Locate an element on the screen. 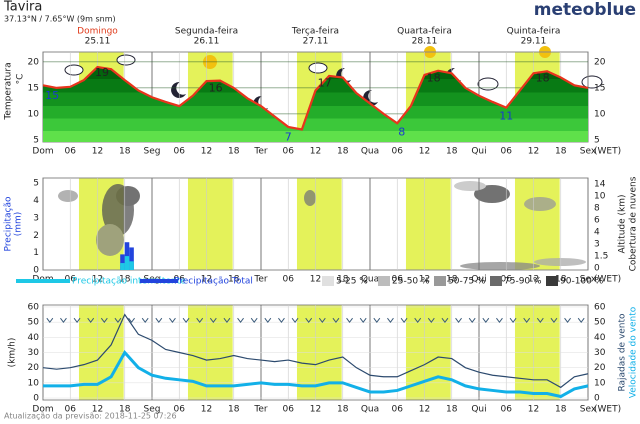 Image resolution: width=640 pixels, height=424 pixels. wind-speed-line is located at coordinates (316, 374).